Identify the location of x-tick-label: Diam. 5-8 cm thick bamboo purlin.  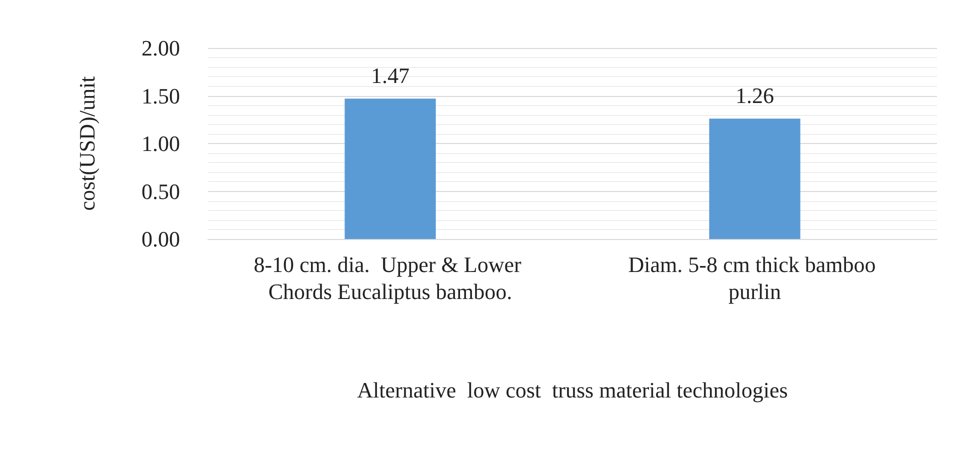
(755, 278).